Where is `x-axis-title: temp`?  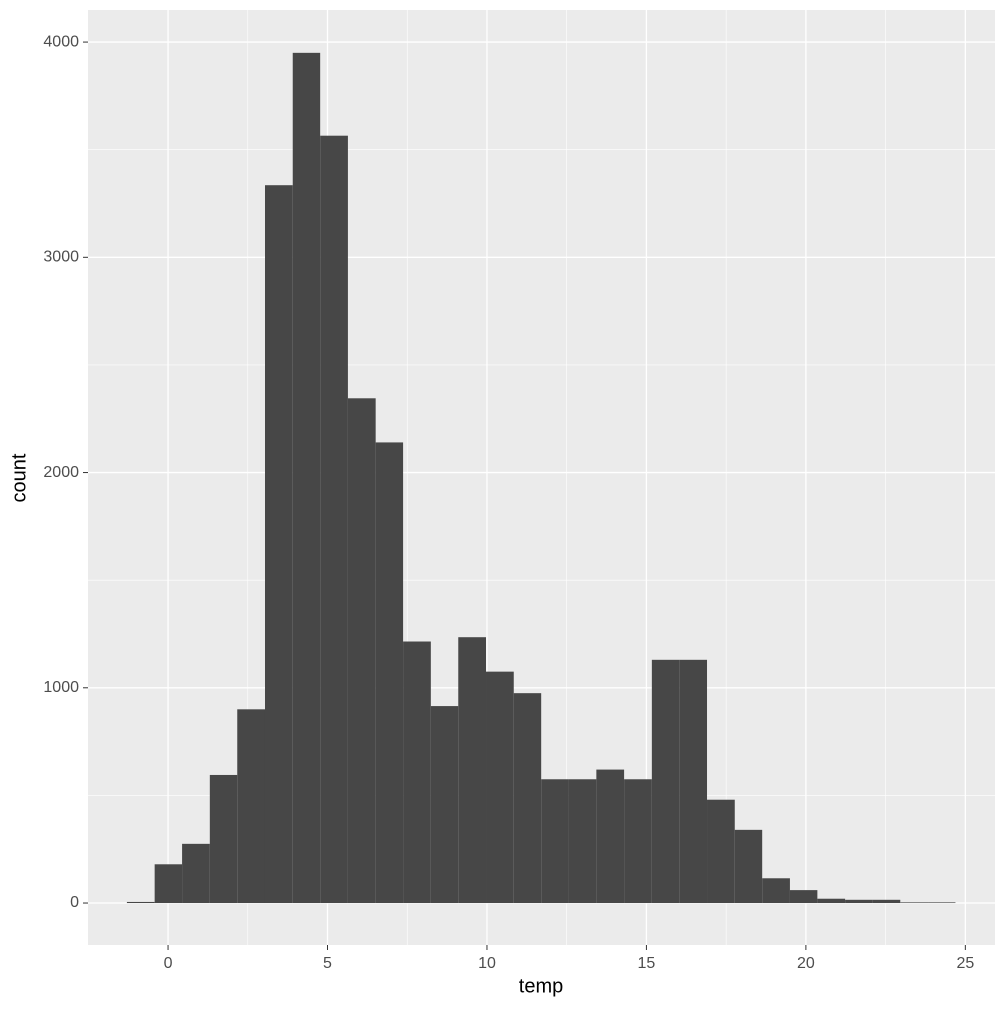
x-axis-title: temp is located at coordinates (541, 986).